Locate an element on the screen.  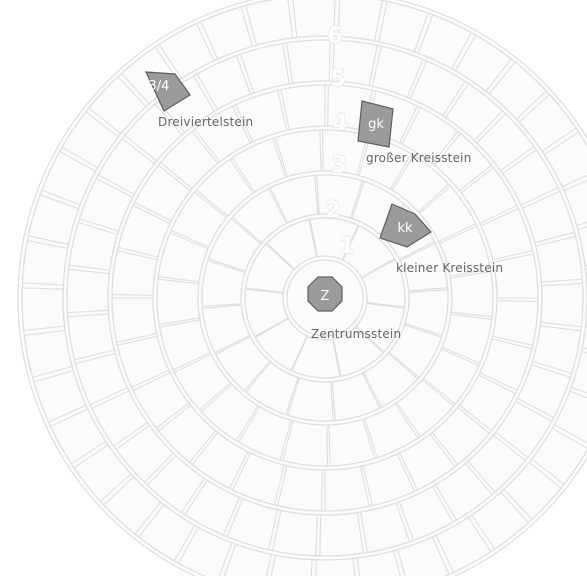
zentrumsstein-label: Zentrumsstein is located at coordinates (356, 334).